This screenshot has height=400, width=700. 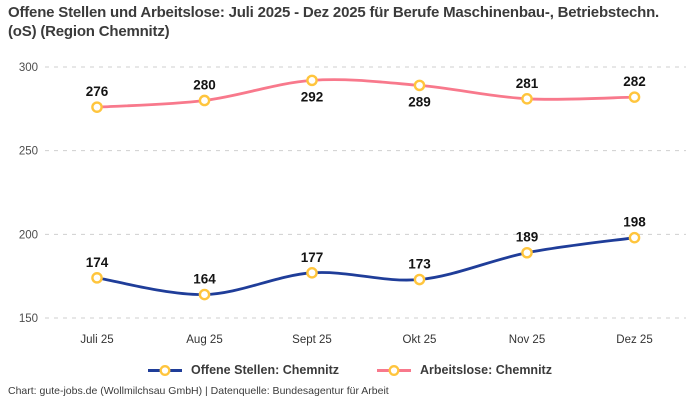 I want to click on x-tick-label: Dez 25, so click(x=634, y=340).